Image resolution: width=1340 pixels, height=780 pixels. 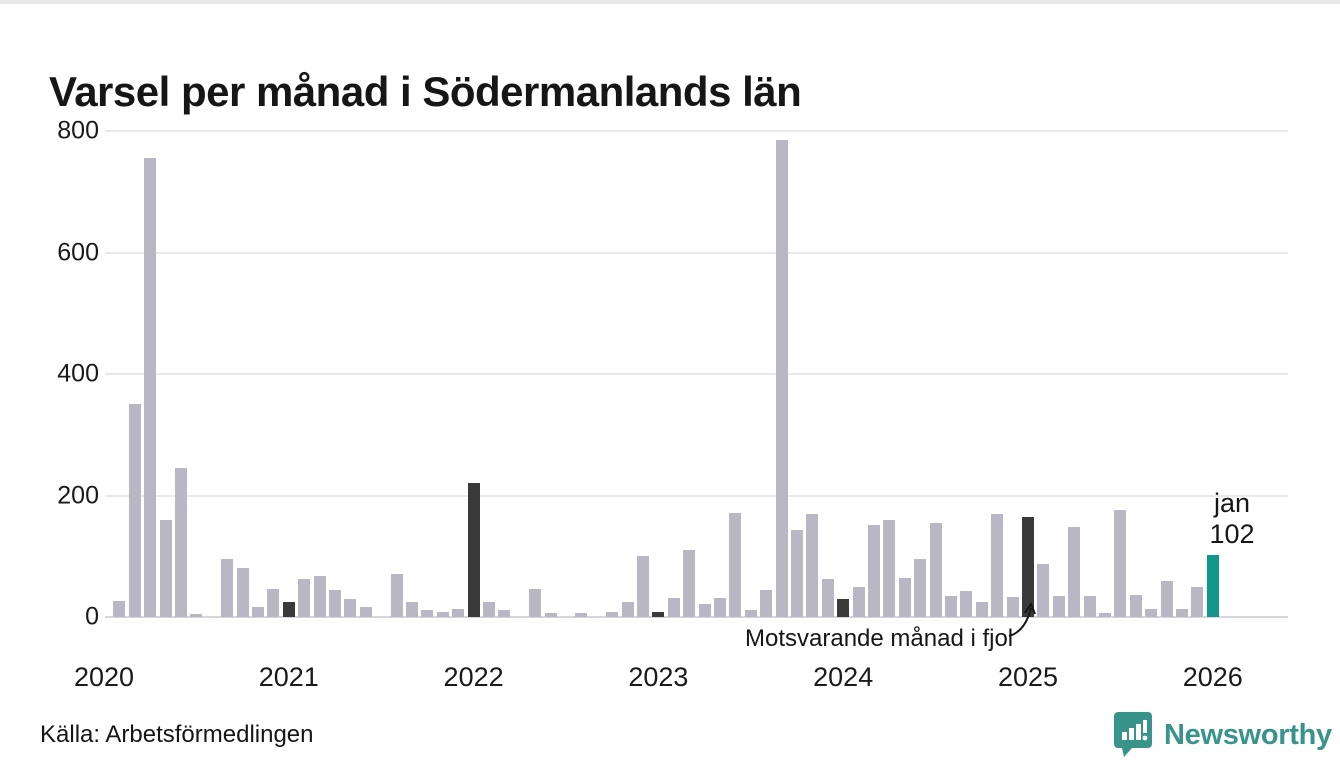 I want to click on x-axis-tick-2022: 2022, so click(x=473, y=677).